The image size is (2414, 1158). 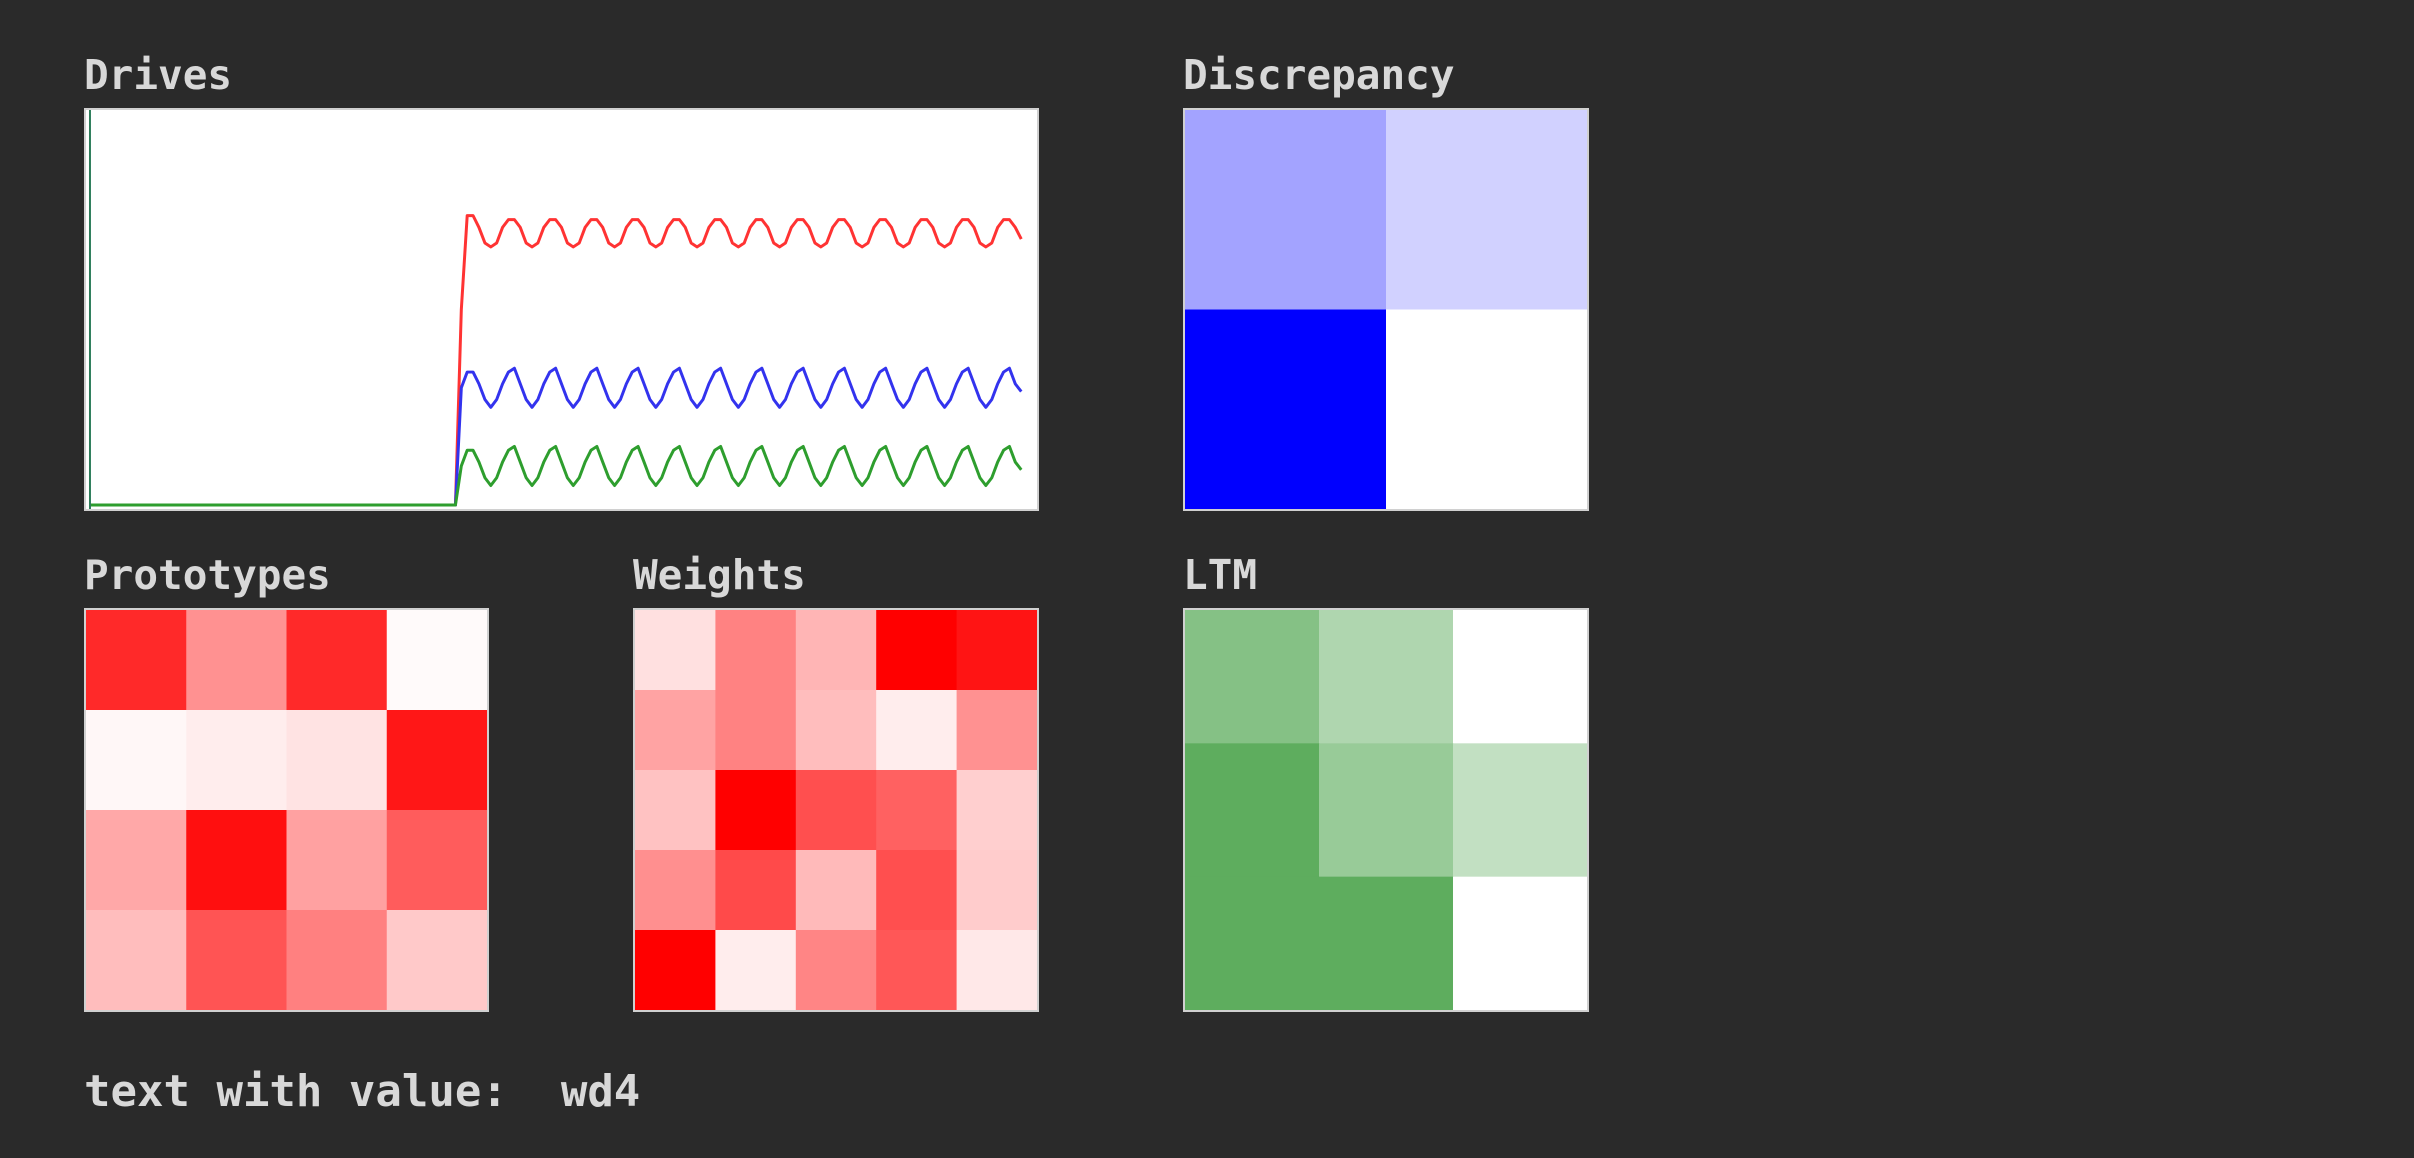 I want to click on value-label: text with value:, so click(x=296, y=1091).